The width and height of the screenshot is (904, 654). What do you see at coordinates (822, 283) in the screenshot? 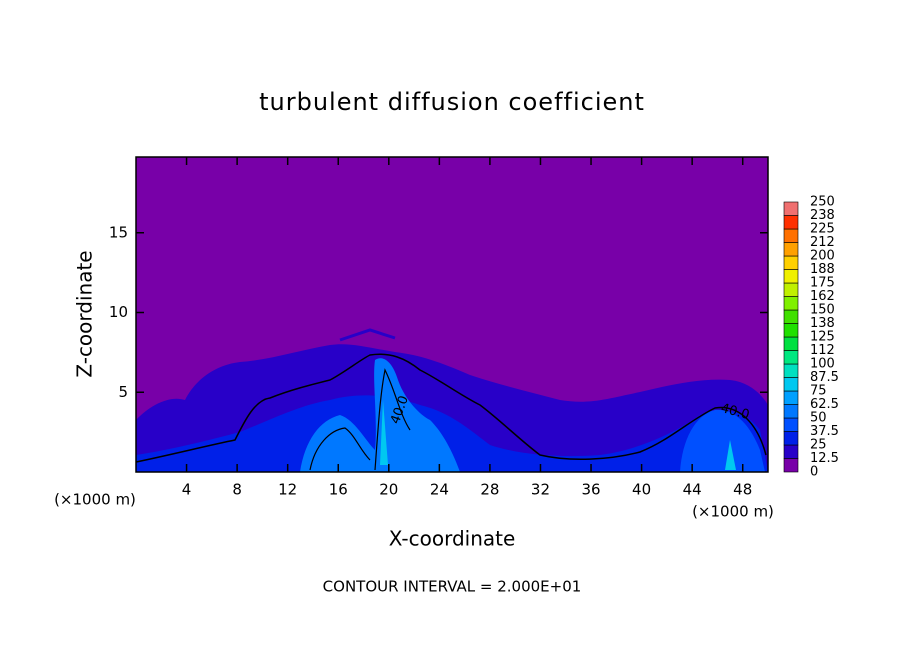
I see `colorbar-label: 175` at bounding box center [822, 283].